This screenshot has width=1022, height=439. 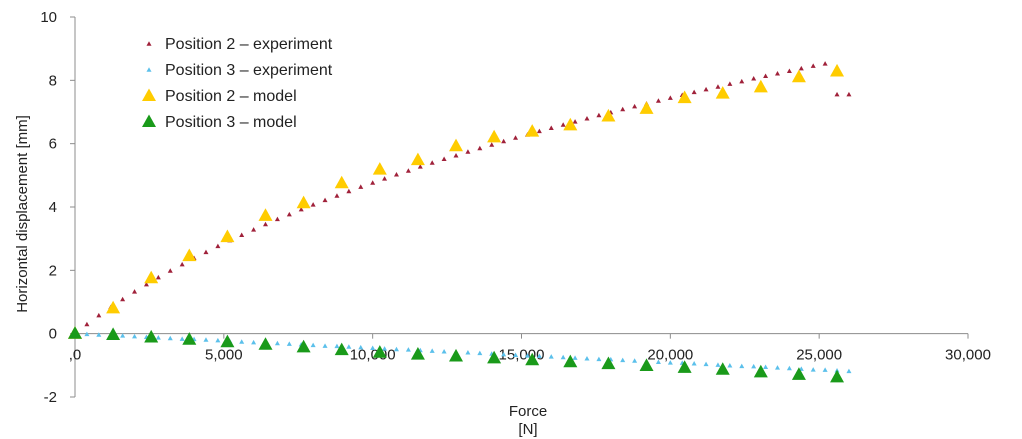 What do you see at coordinates (53, 334) in the screenshot?
I see `y-tick-label: 0` at bounding box center [53, 334].